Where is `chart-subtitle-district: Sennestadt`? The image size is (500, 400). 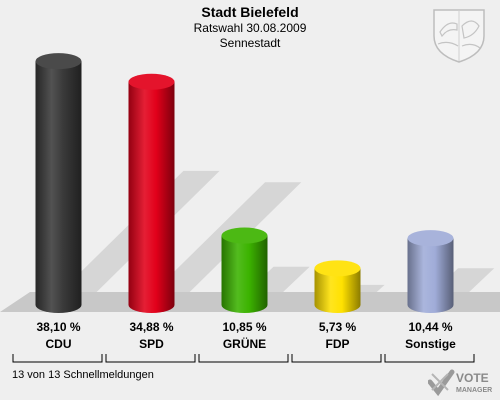
chart-subtitle-district: Sennestadt is located at coordinates (250, 43).